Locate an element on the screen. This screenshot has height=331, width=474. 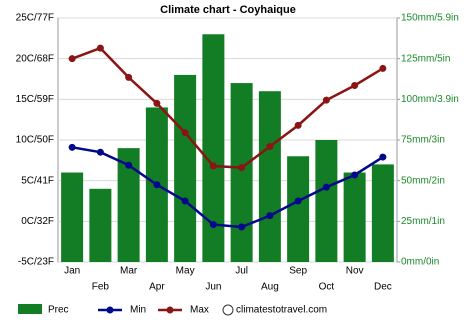
y2-tick-label: 0mm/0in is located at coordinates (420, 262).